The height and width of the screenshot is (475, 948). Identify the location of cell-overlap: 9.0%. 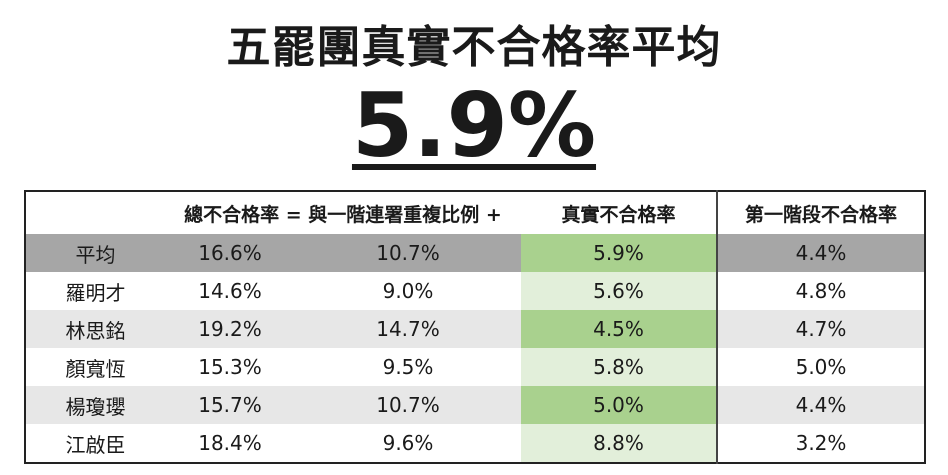
(408, 291).